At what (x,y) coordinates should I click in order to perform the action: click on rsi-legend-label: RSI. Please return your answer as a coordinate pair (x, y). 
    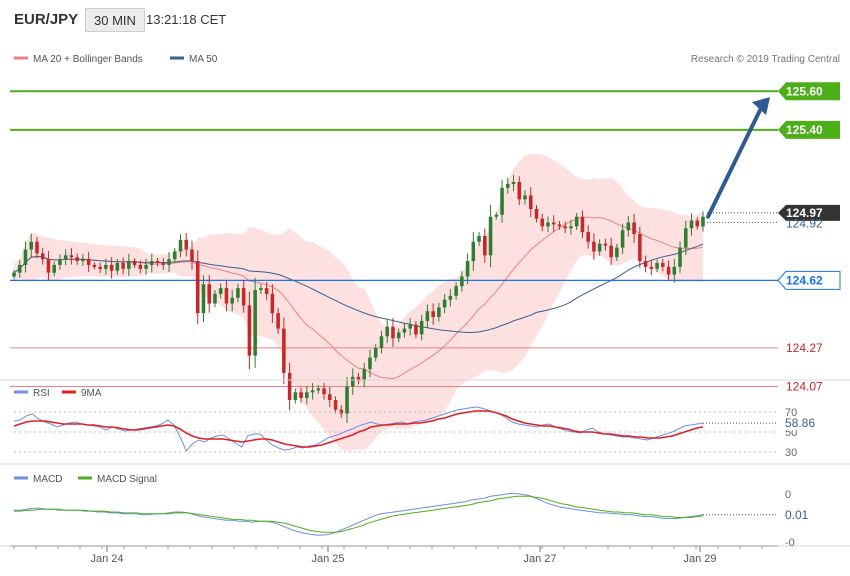
    Looking at the image, I should click on (41, 393).